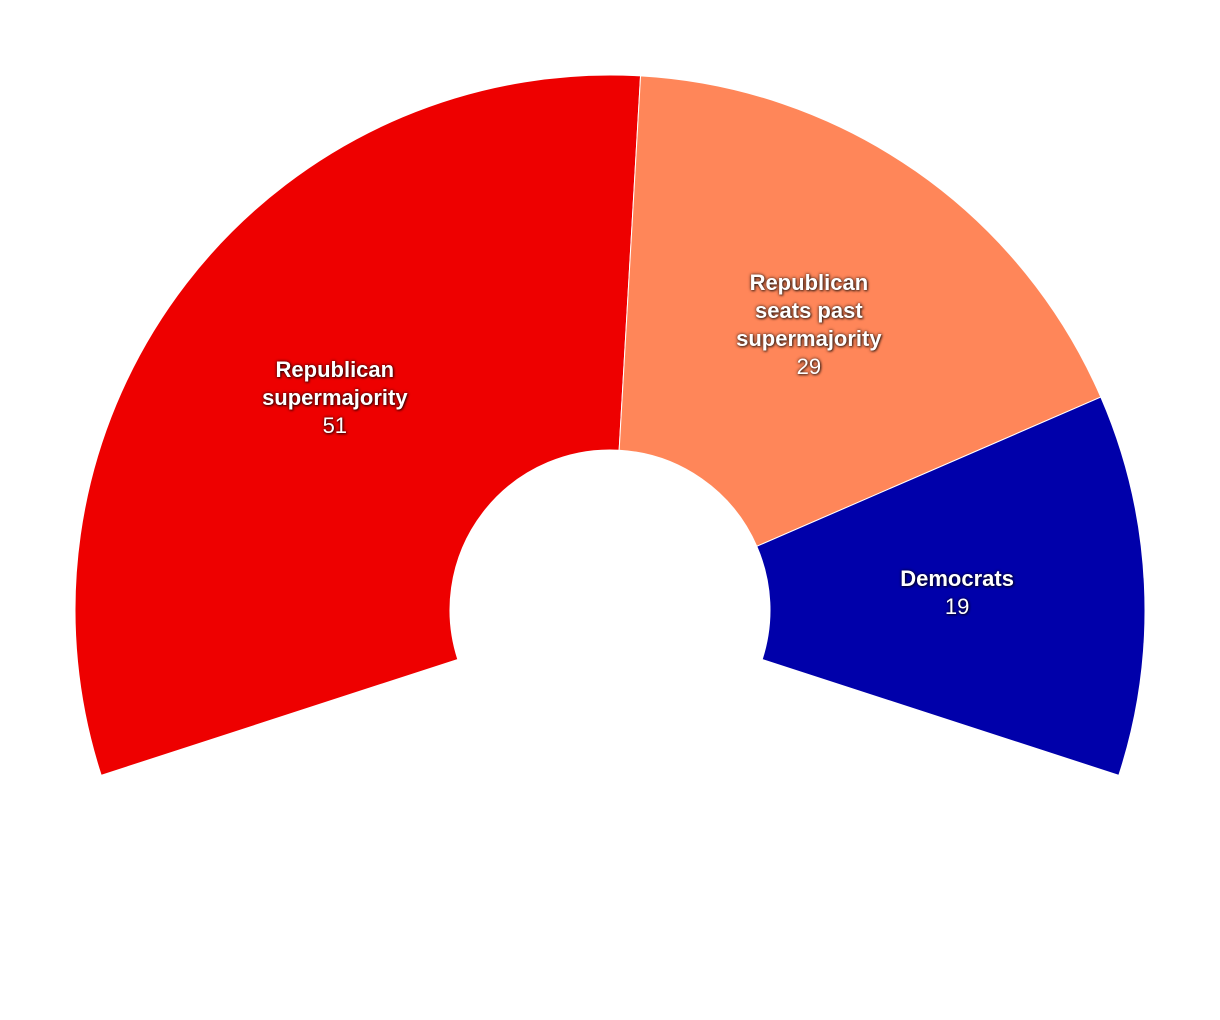  What do you see at coordinates (809, 367) in the screenshot?
I see `value-label: 29` at bounding box center [809, 367].